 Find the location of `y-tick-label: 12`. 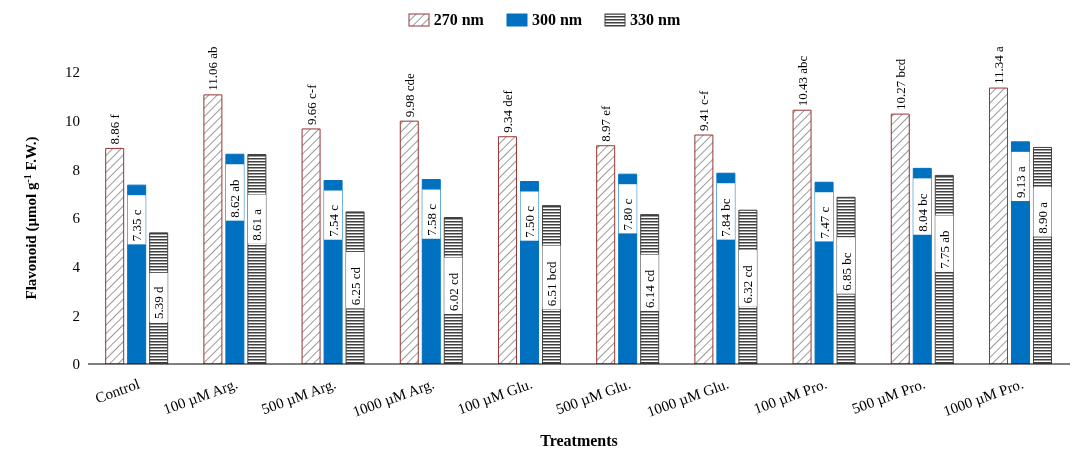

y-tick-label: 12 is located at coordinates (72, 72).